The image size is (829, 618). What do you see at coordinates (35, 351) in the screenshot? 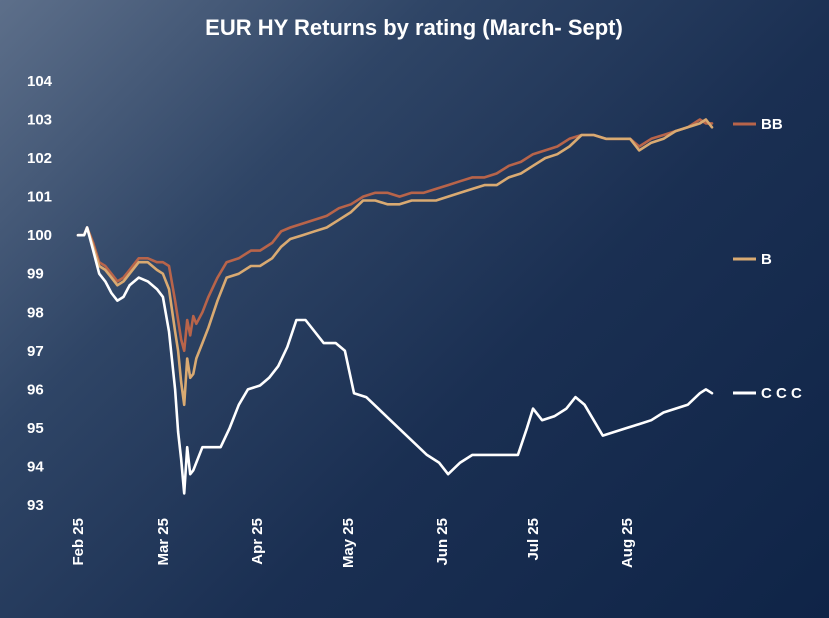
I see `y-tick-label: 97` at bounding box center [35, 351].